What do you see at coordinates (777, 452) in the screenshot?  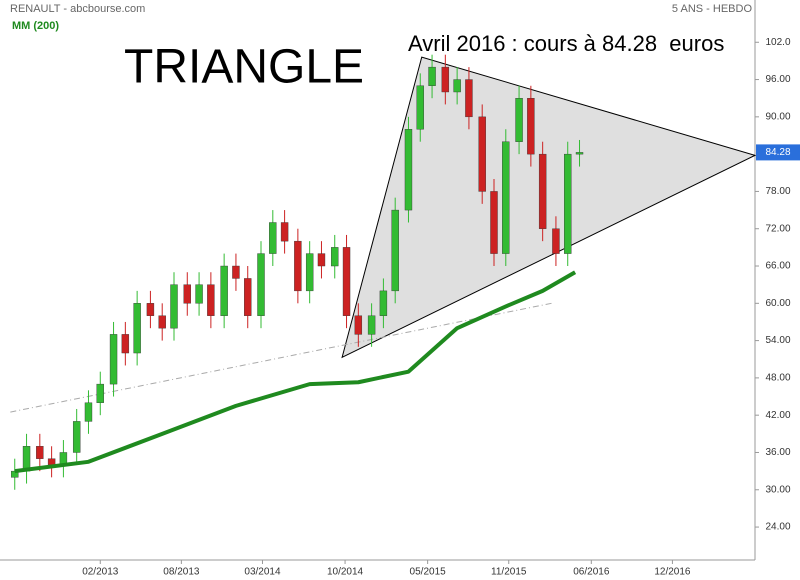 I see `y-tick-label: 36.00` at bounding box center [777, 452].